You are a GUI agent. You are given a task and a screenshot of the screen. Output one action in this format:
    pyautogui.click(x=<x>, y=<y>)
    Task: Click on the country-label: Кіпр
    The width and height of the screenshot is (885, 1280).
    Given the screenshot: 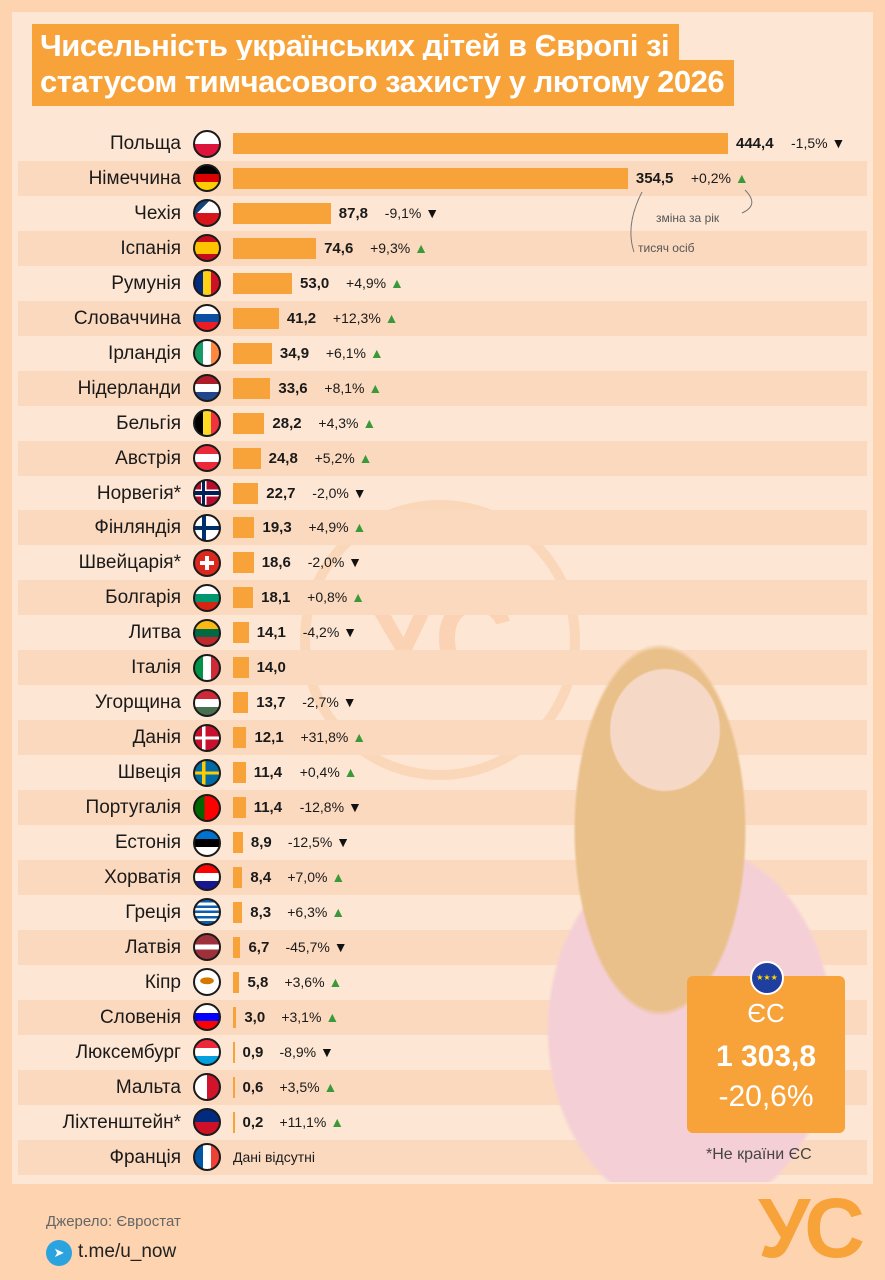 What is the action you would take?
    pyautogui.click(x=162, y=982)
    